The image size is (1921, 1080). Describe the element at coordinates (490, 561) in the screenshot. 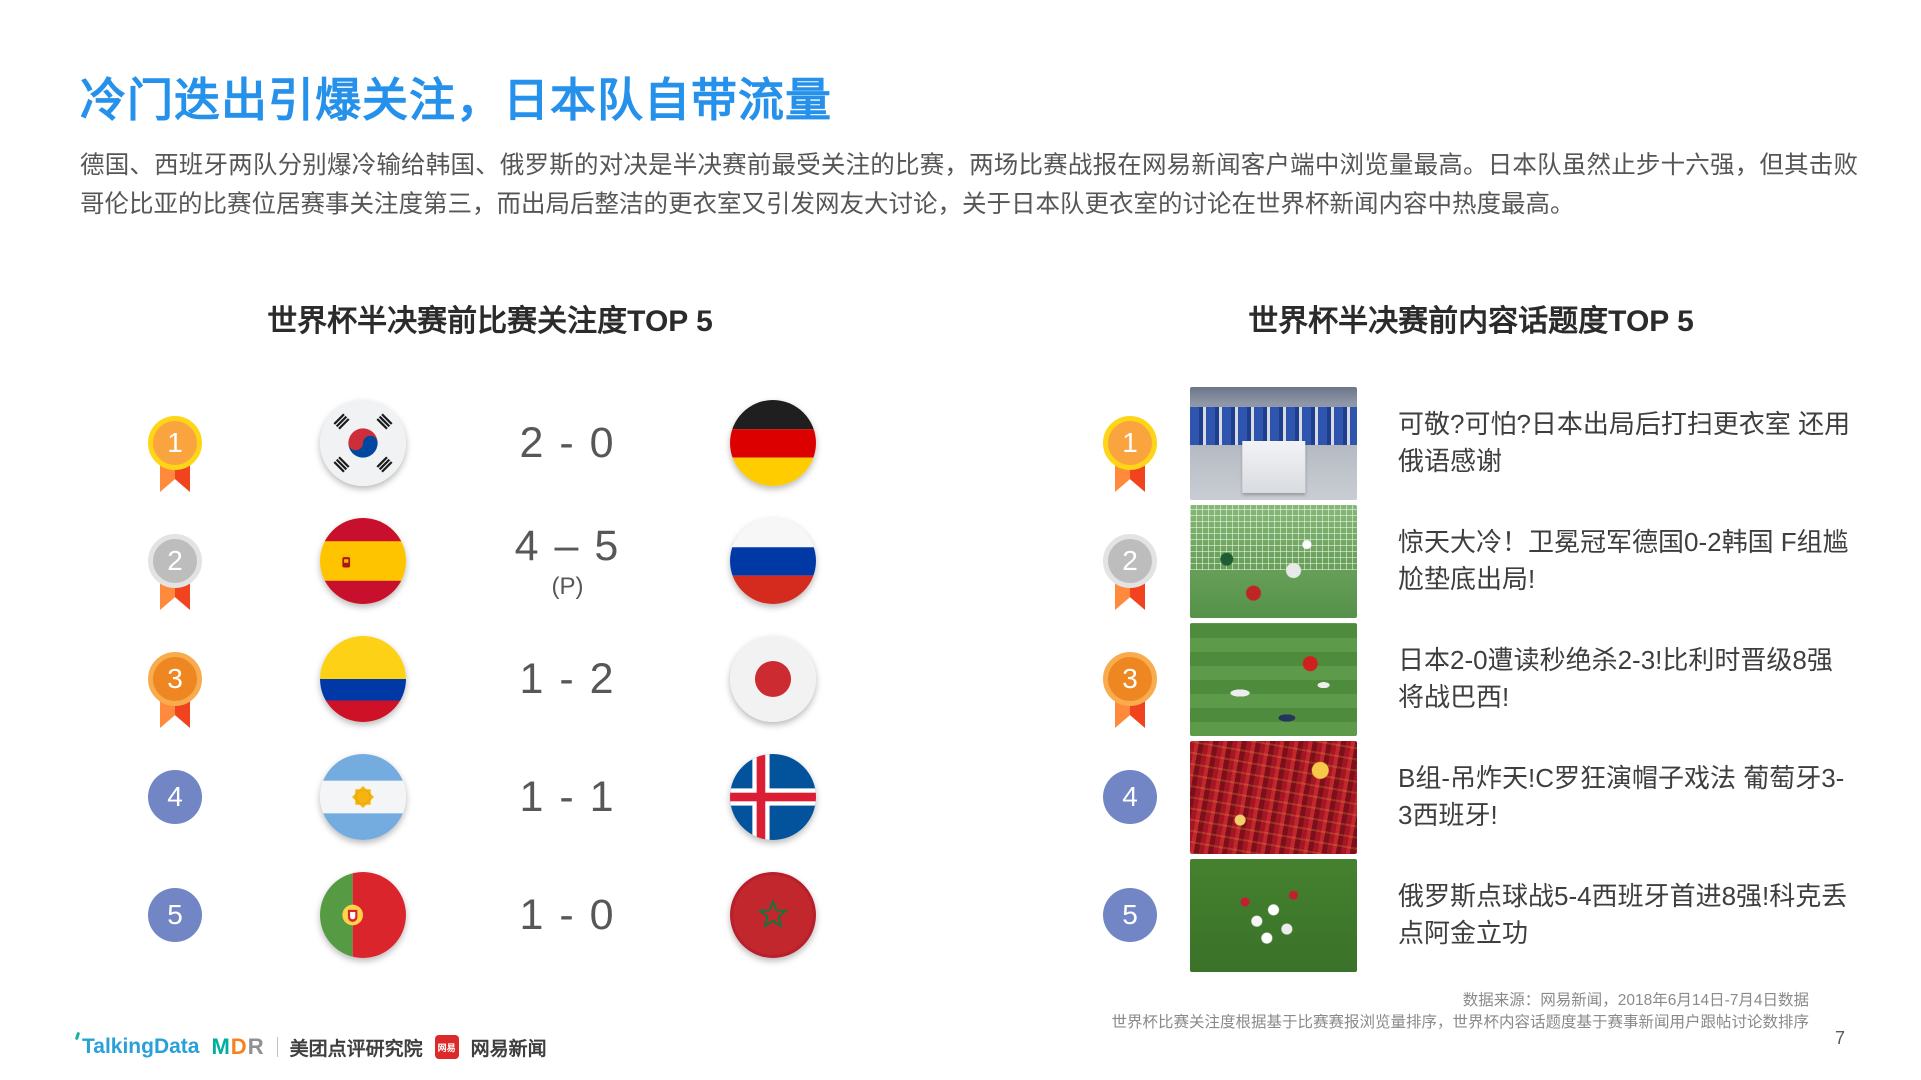

I see `match-row-rank-2: 2 4 – 5 (P)` at that location.